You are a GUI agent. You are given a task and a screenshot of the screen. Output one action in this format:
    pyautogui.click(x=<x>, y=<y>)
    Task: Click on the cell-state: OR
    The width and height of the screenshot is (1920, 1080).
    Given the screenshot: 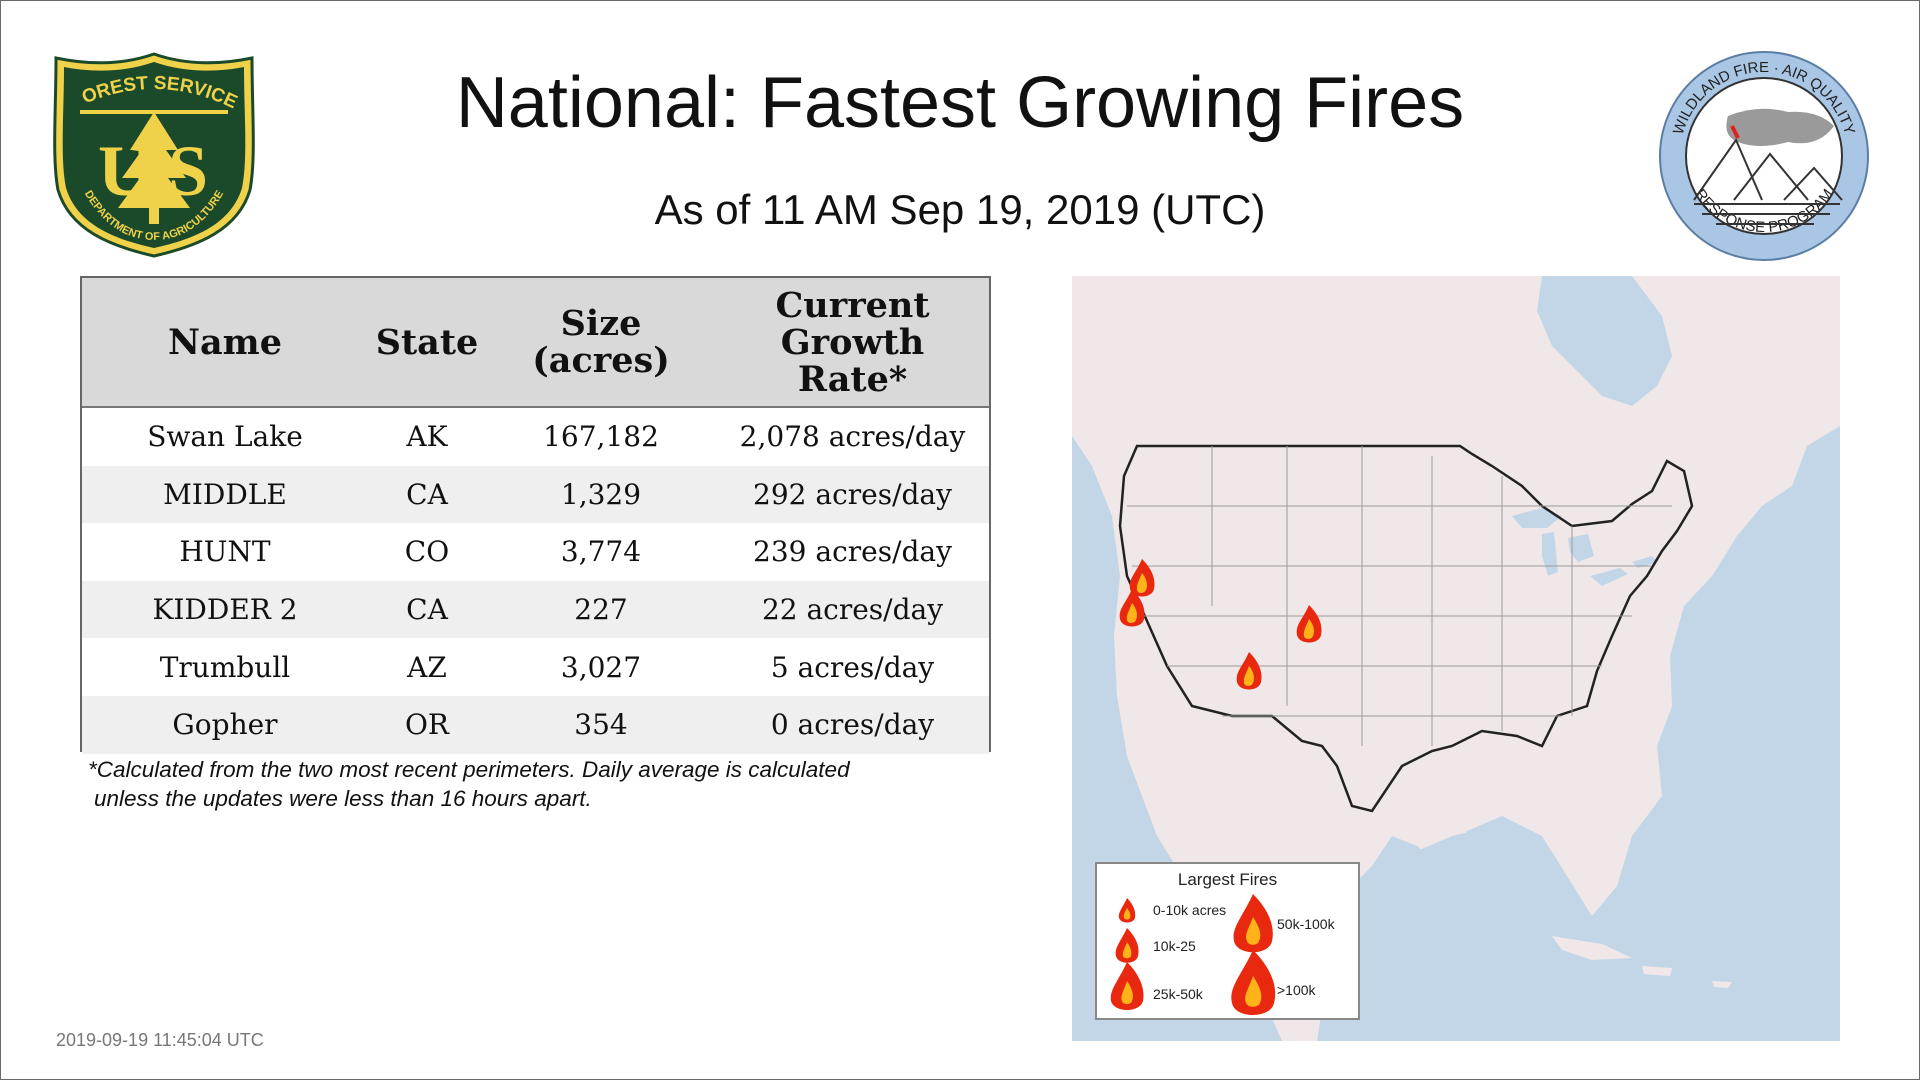 What is the action you would take?
    pyautogui.click(x=427, y=725)
    